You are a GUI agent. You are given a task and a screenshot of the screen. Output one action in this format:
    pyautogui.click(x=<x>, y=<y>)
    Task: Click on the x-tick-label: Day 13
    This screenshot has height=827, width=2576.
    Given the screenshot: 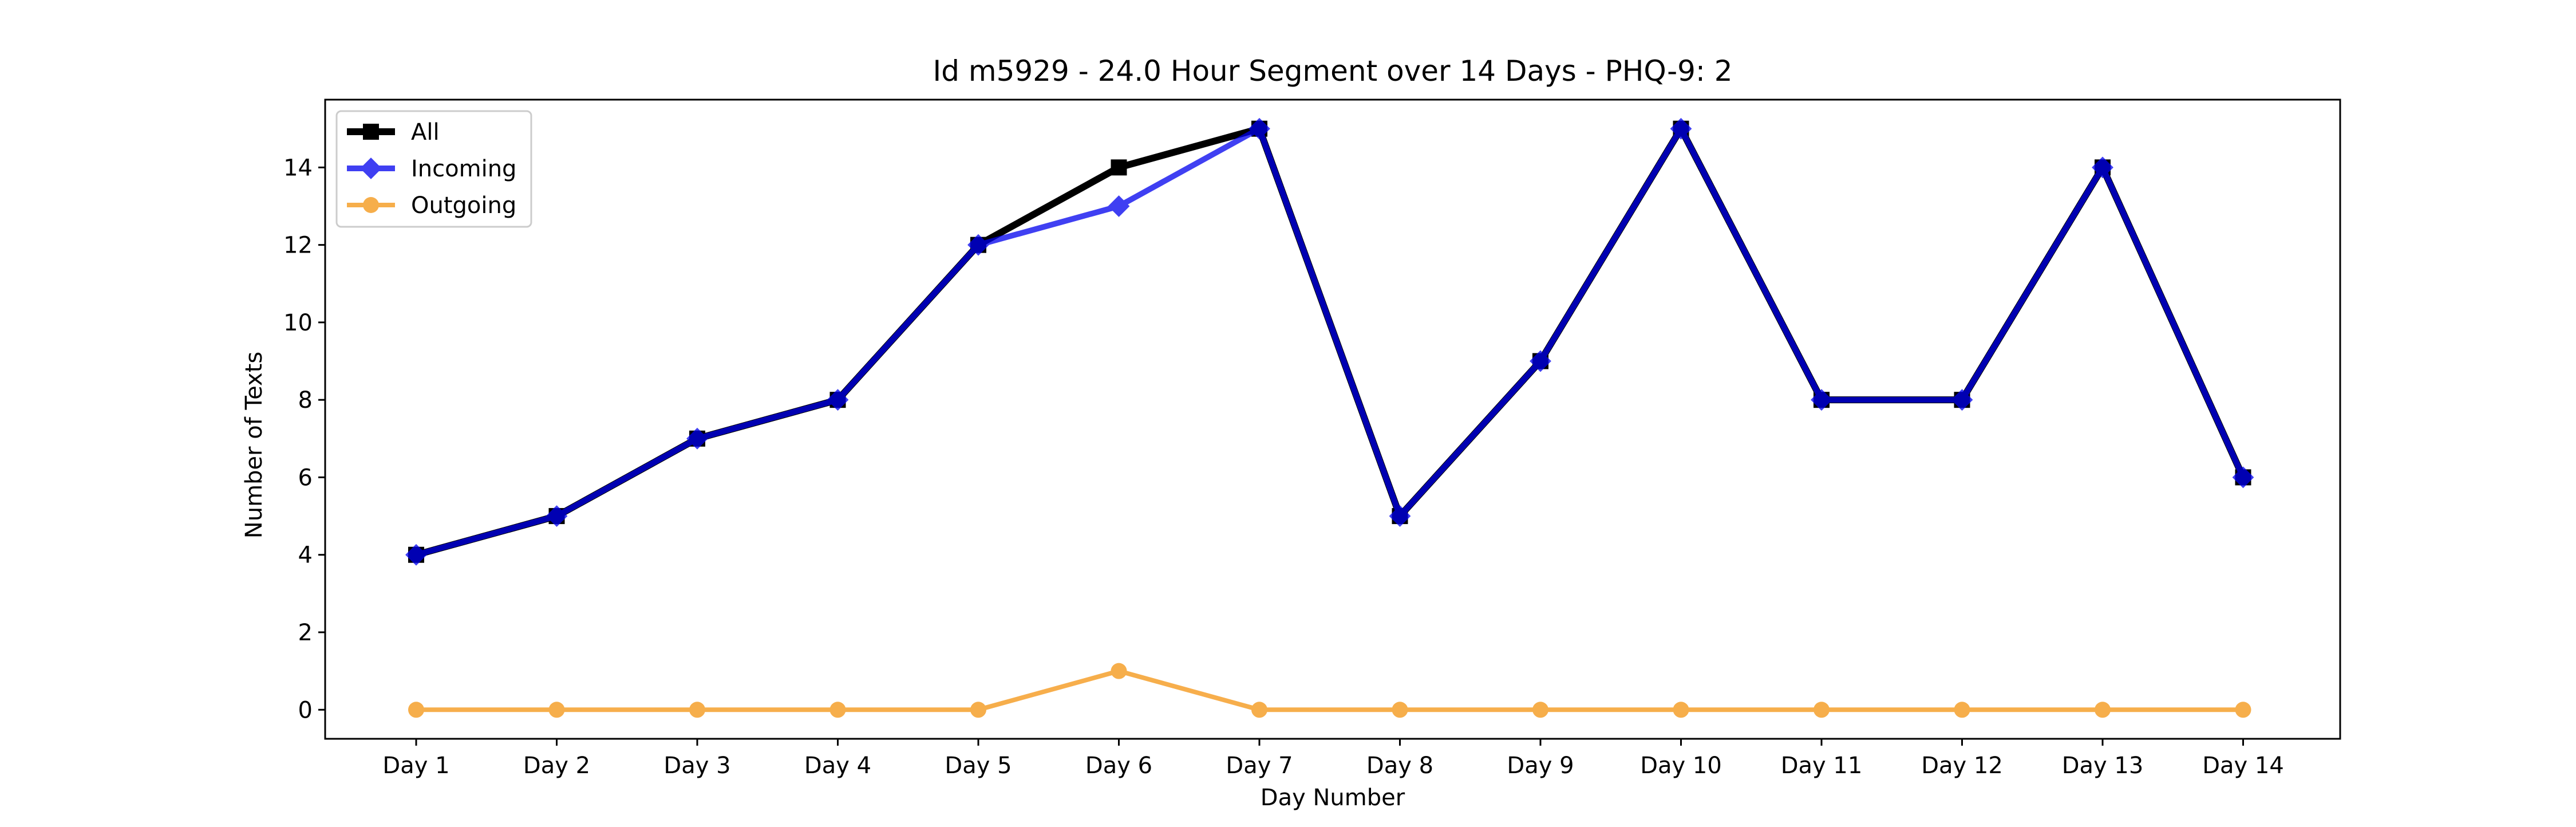 What is the action you would take?
    pyautogui.click(x=2103, y=766)
    